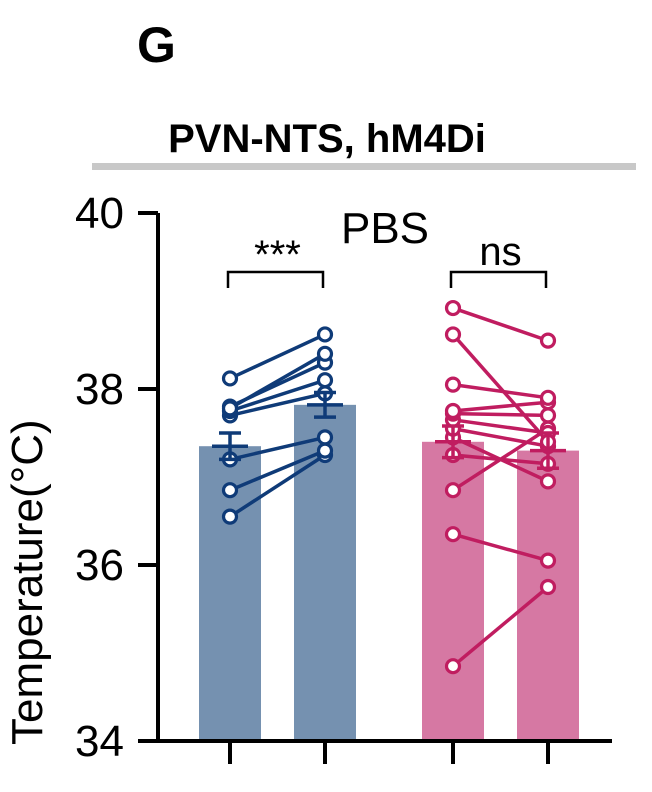  Describe the element at coordinates (27, 582) in the screenshot. I see `y-axis-label: Temperature(°C)` at that location.